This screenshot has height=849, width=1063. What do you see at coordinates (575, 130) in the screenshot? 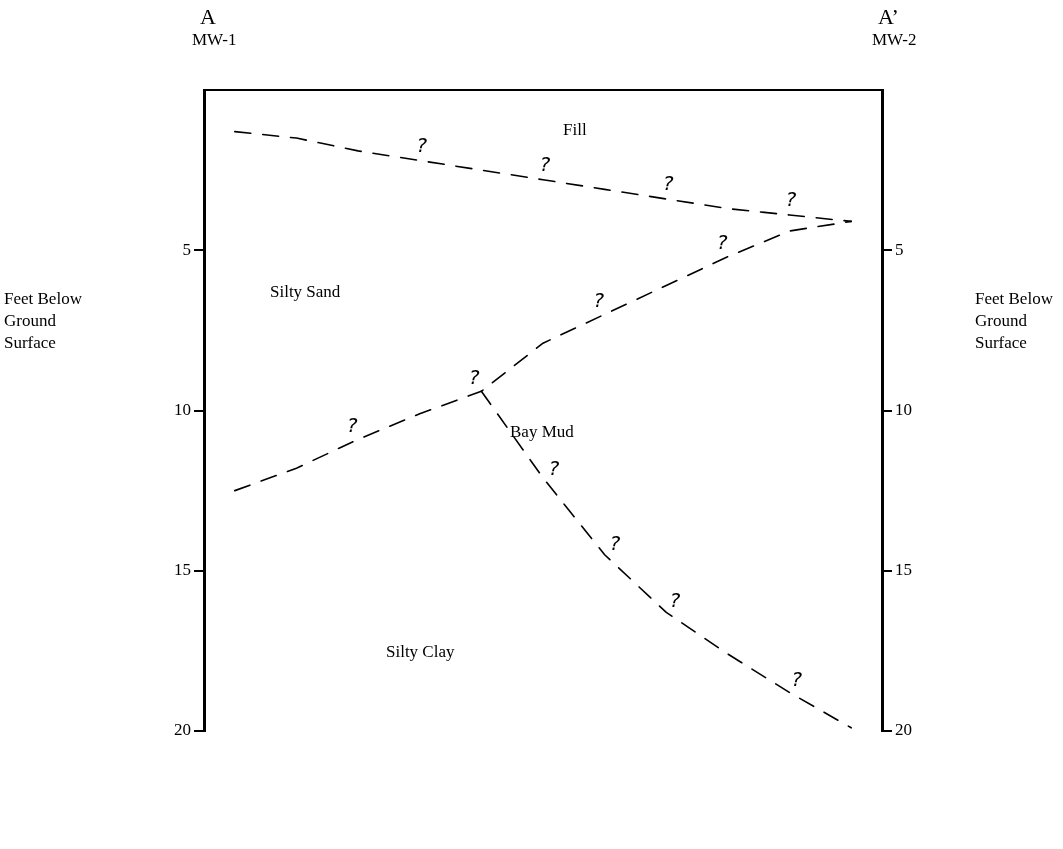
I see `annotation: Fill` at bounding box center [575, 130].